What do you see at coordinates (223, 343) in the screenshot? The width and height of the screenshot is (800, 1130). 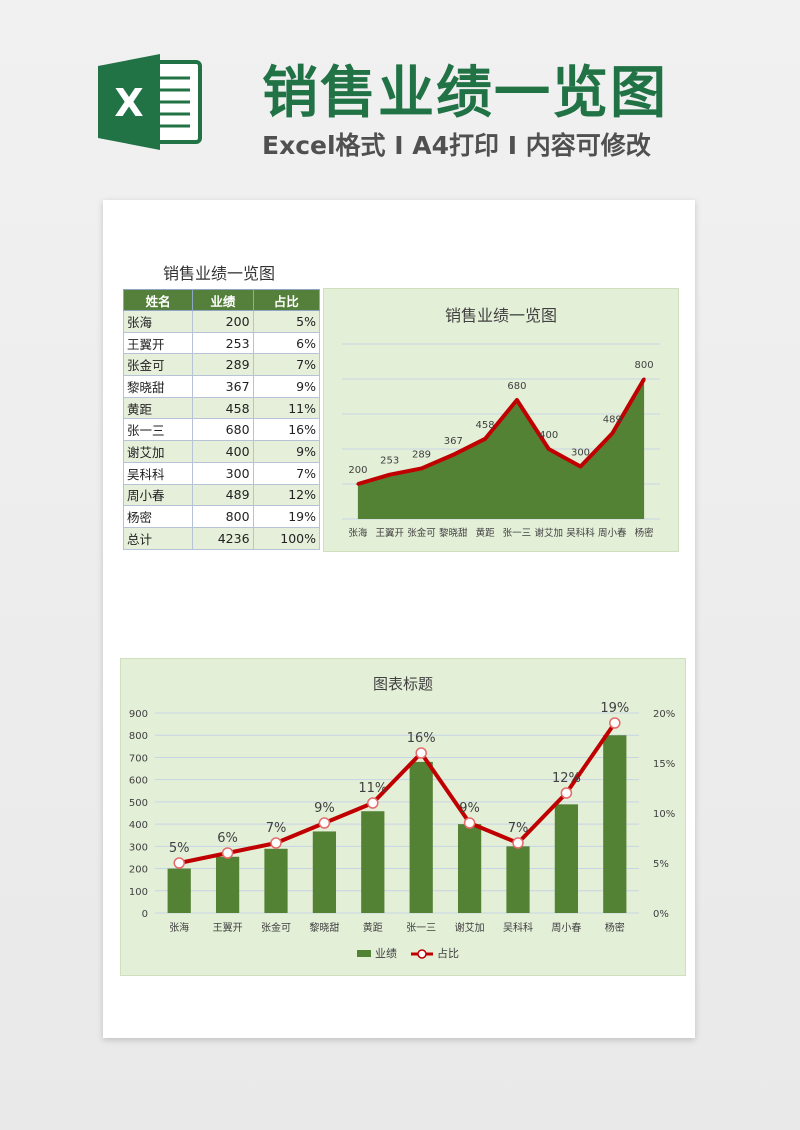 I see `cell-sales: 253` at bounding box center [223, 343].